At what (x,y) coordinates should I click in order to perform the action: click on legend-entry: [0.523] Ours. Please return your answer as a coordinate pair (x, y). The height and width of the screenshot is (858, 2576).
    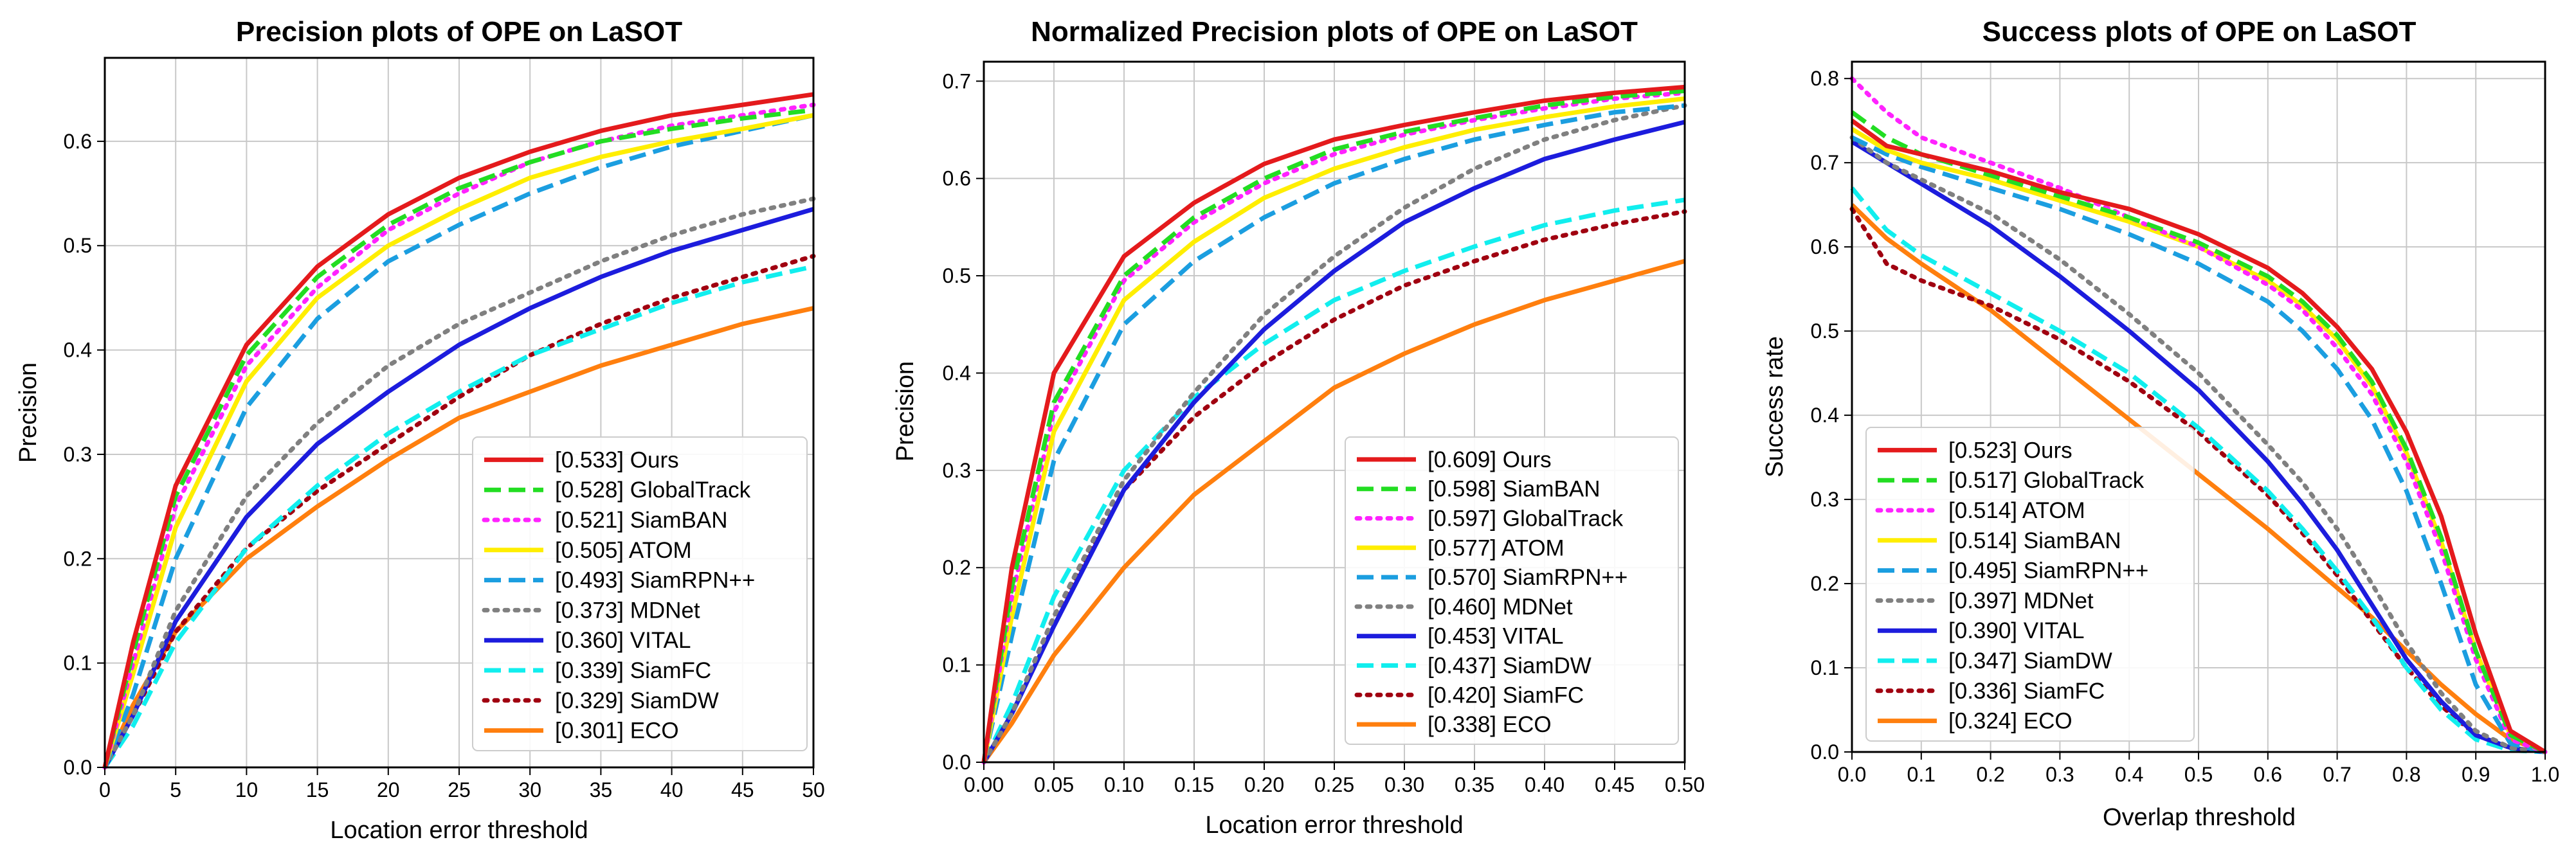
    Looking at the image, I should click on (2010, 450).